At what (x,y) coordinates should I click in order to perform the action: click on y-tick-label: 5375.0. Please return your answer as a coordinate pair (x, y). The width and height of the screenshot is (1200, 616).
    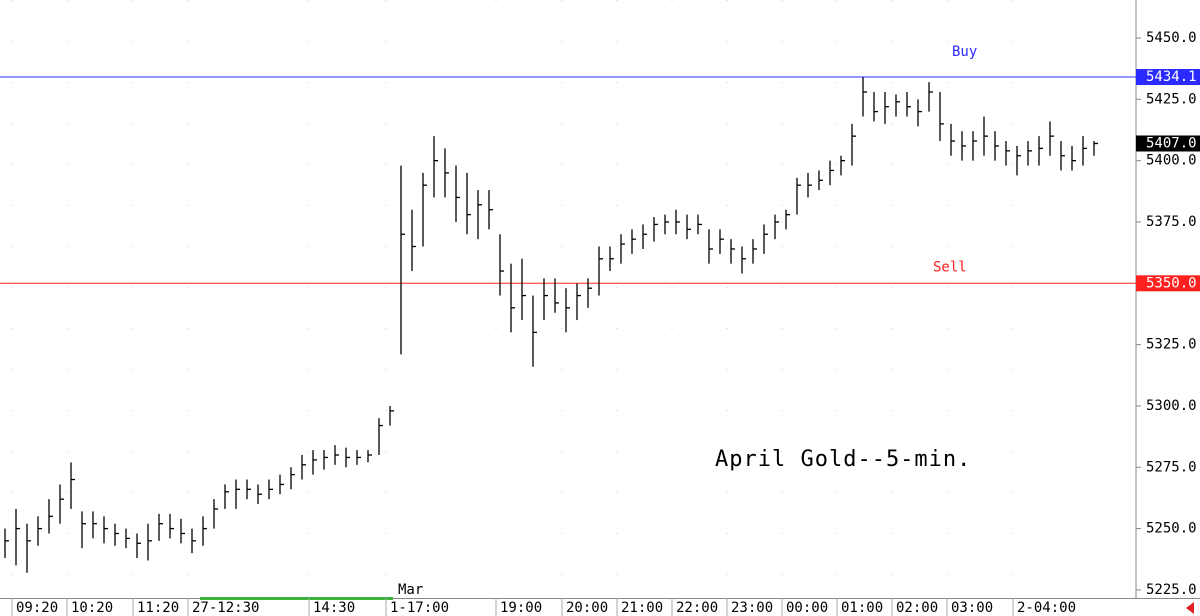
    Looking at the image, I should click on (1171, 222).